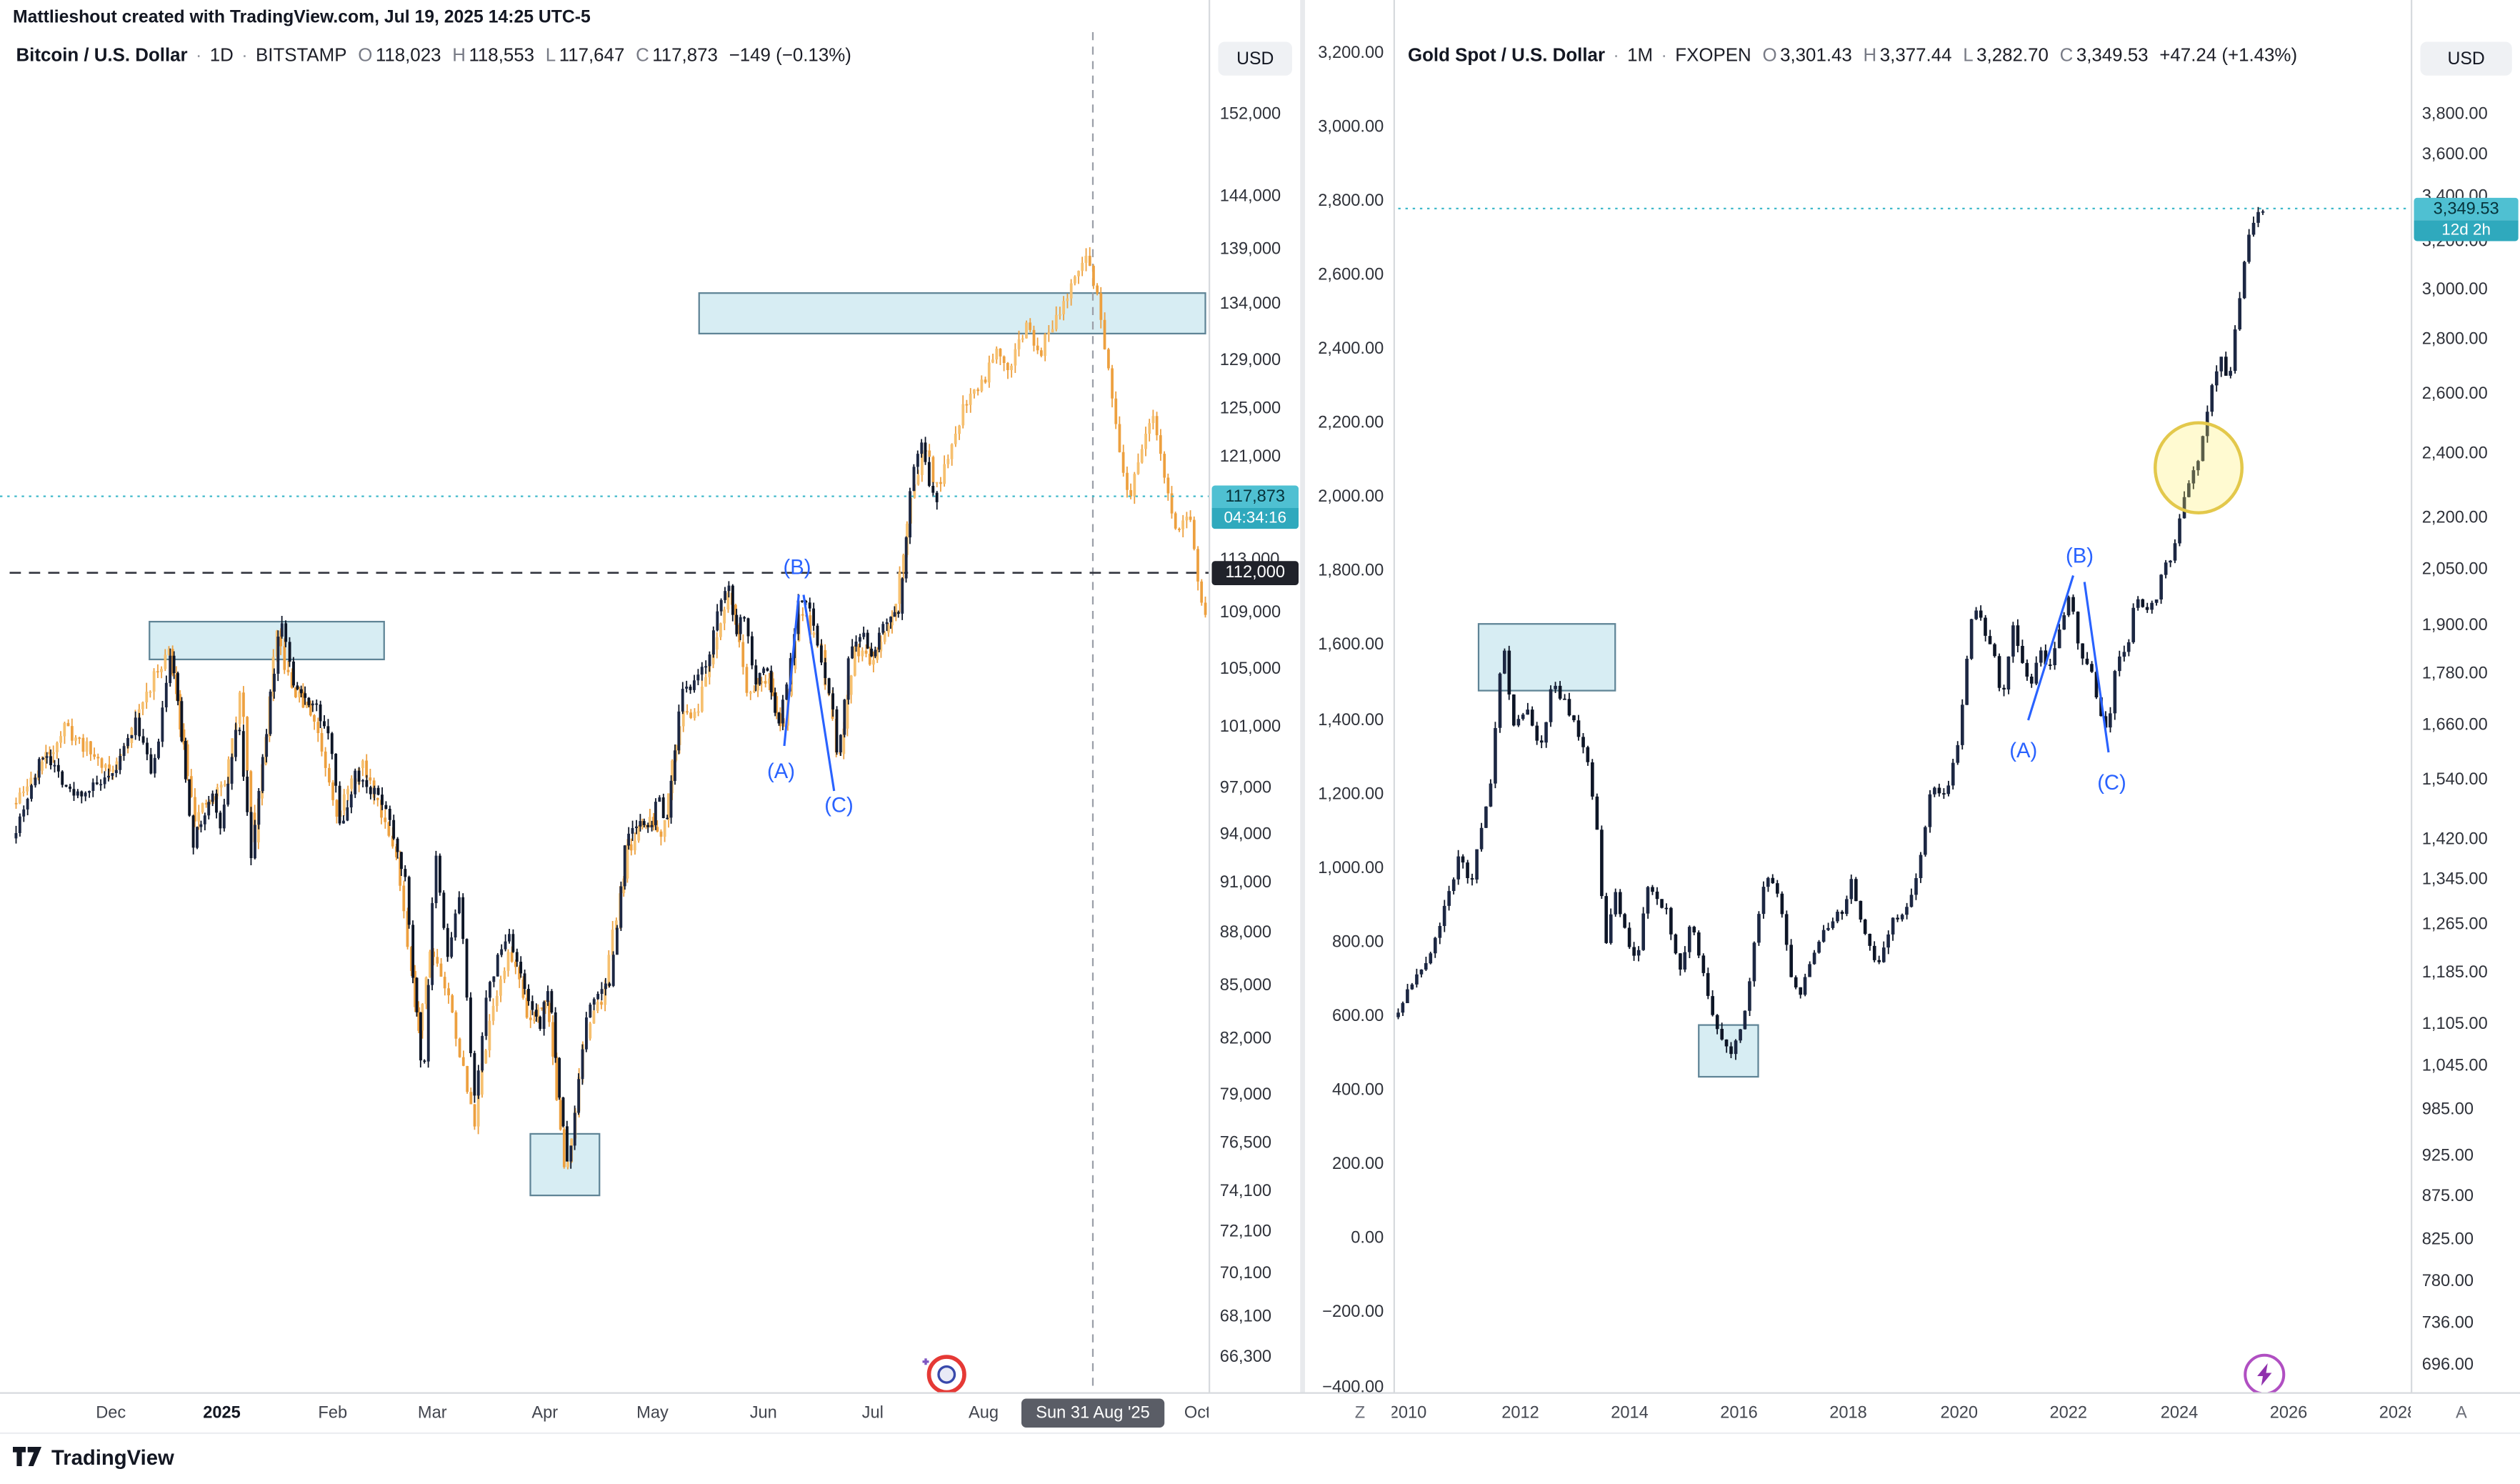 This screenshot has height=1484, width=2520. I want to click on btc-level-badge: 112,000, so click(1255, 573).